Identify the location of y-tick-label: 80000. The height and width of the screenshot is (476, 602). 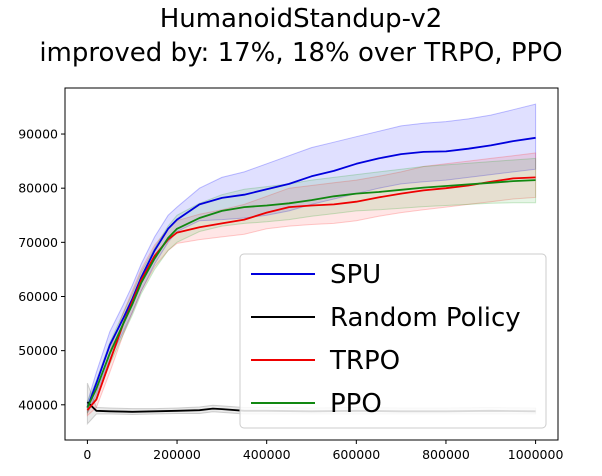
(38, 188).